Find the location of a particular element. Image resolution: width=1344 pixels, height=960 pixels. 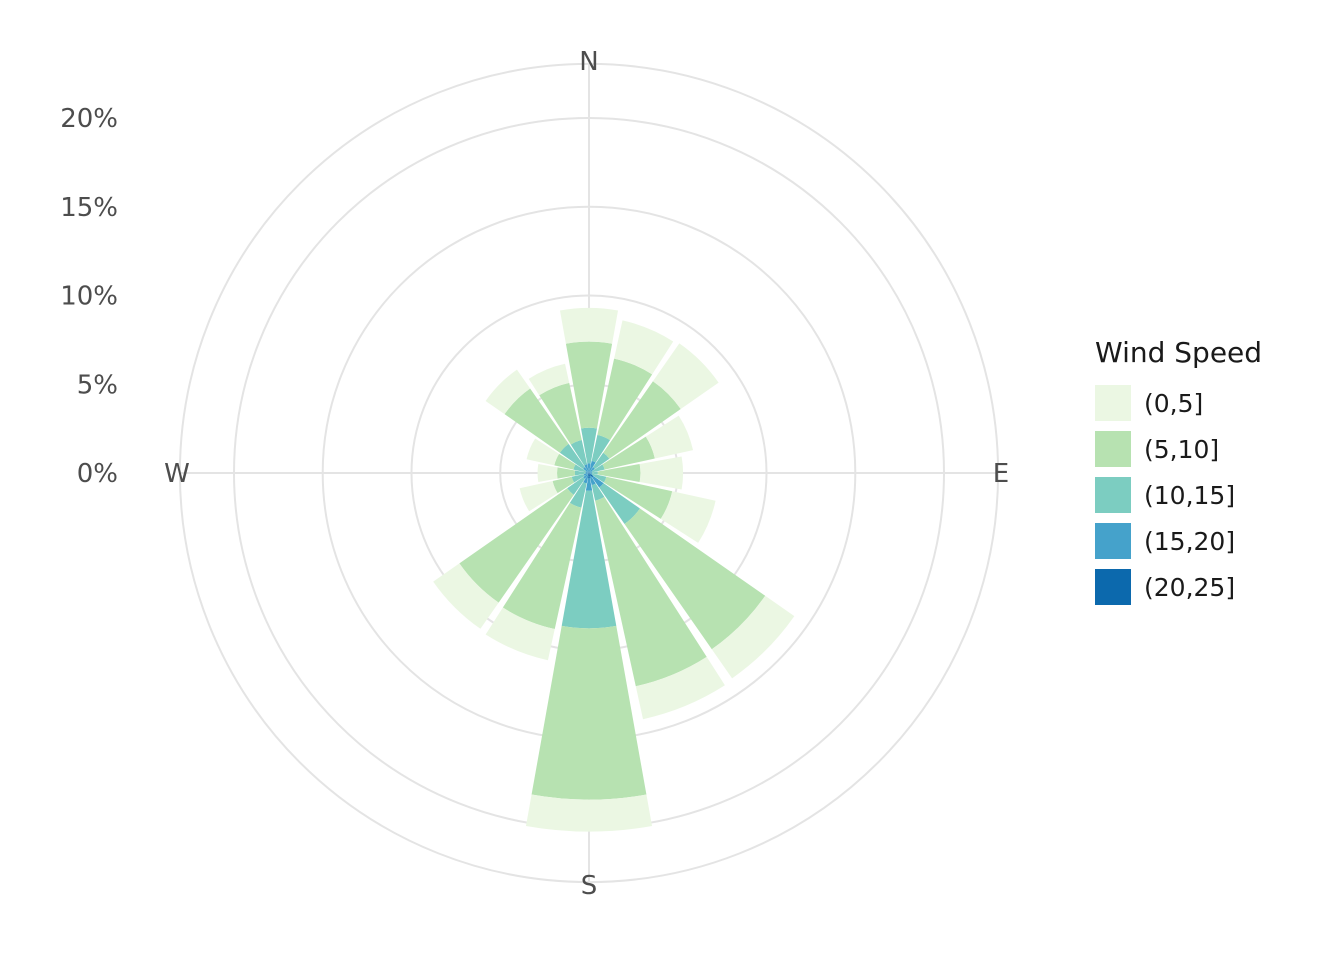

petal-ESE-(0,5] is located at coordinates (688, 517).